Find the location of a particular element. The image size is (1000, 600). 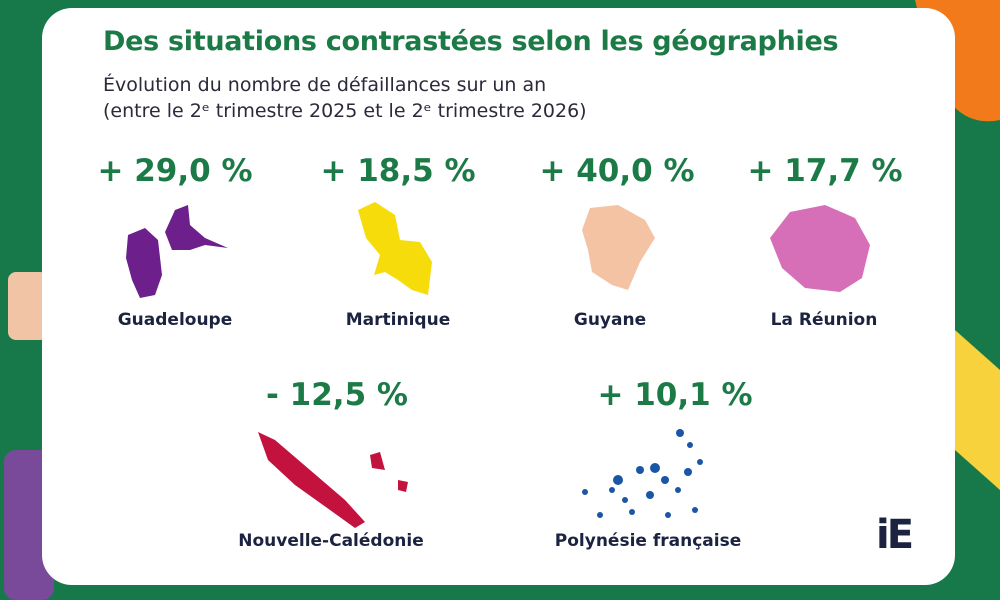

change-value: + 10,1 % is located at coordinates (675, 395).